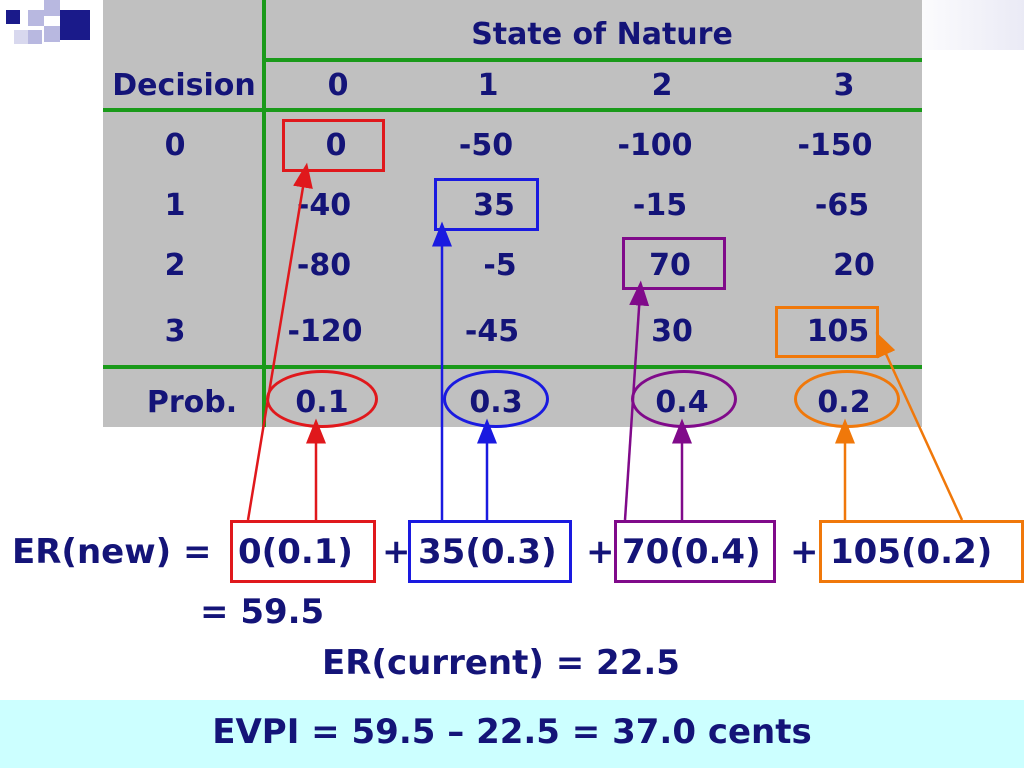 The width and height of the screenshot is (1024, 768). What do you see at coordinates (835, 145) in the screenshot?
I see `payoff-cell: -150` at bounding box center [835, 145].